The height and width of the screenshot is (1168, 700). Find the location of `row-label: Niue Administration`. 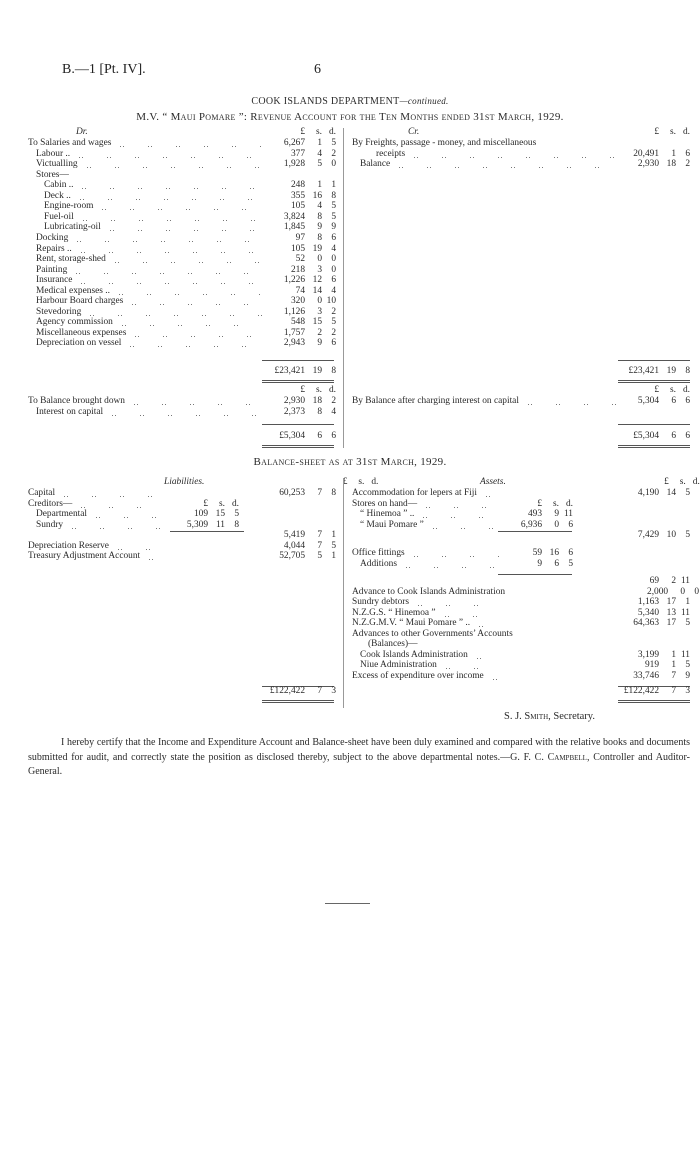

row-label: Niue Administration is located at coordinates (398, 665).